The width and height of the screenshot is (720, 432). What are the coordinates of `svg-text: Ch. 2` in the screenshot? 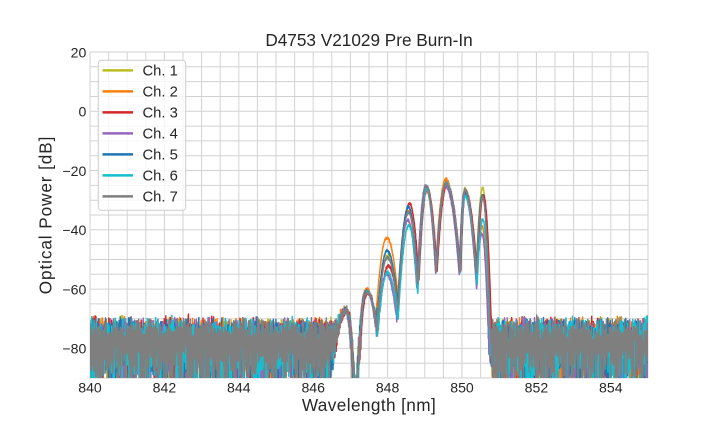 It's located at (160, 93).